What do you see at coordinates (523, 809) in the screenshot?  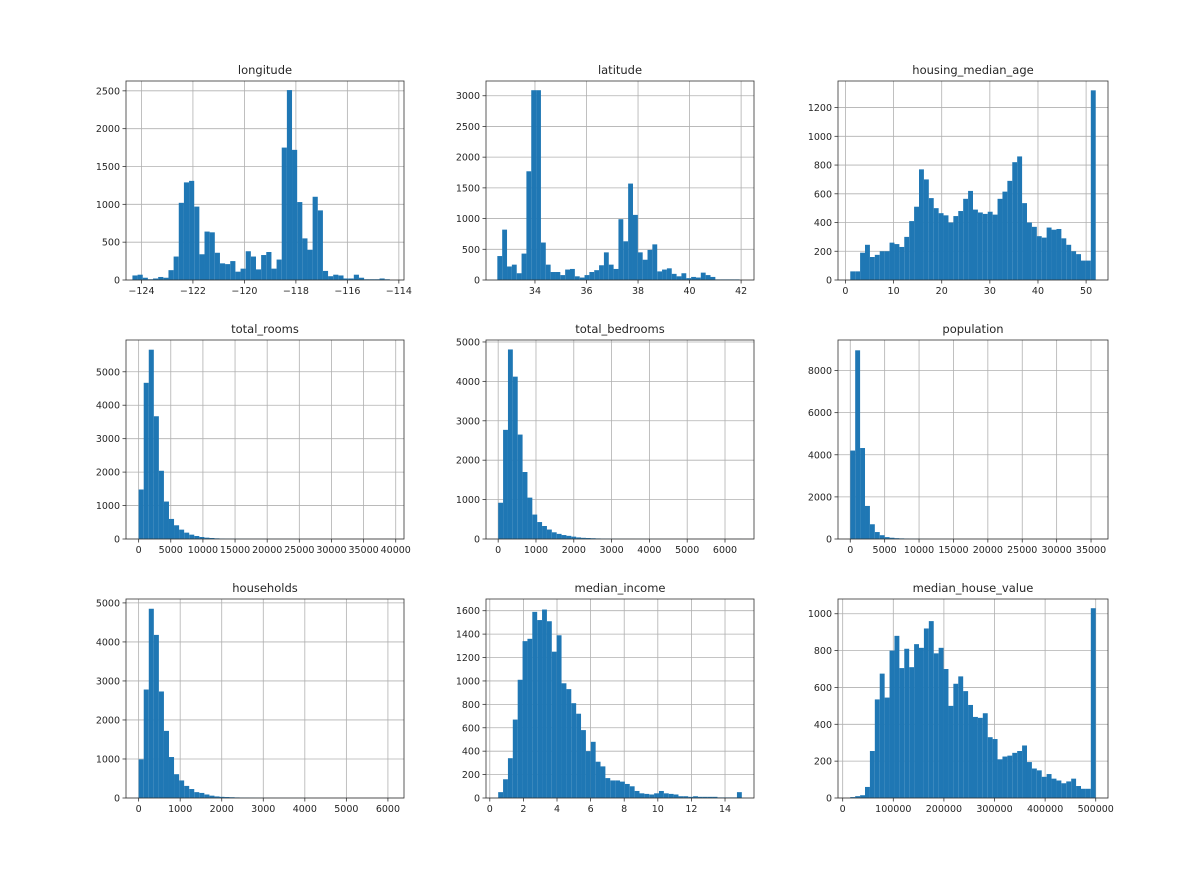 I see `x-tick-label: 2` at bounding box center [523, 809].